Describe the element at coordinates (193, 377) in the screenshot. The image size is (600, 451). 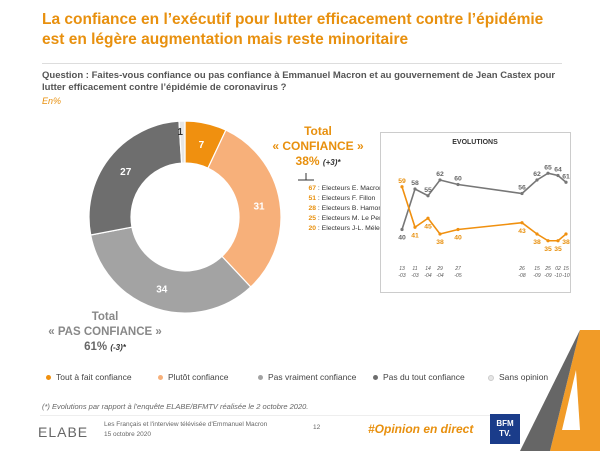
I see `legend-item: Plutôt confiance` at that location.